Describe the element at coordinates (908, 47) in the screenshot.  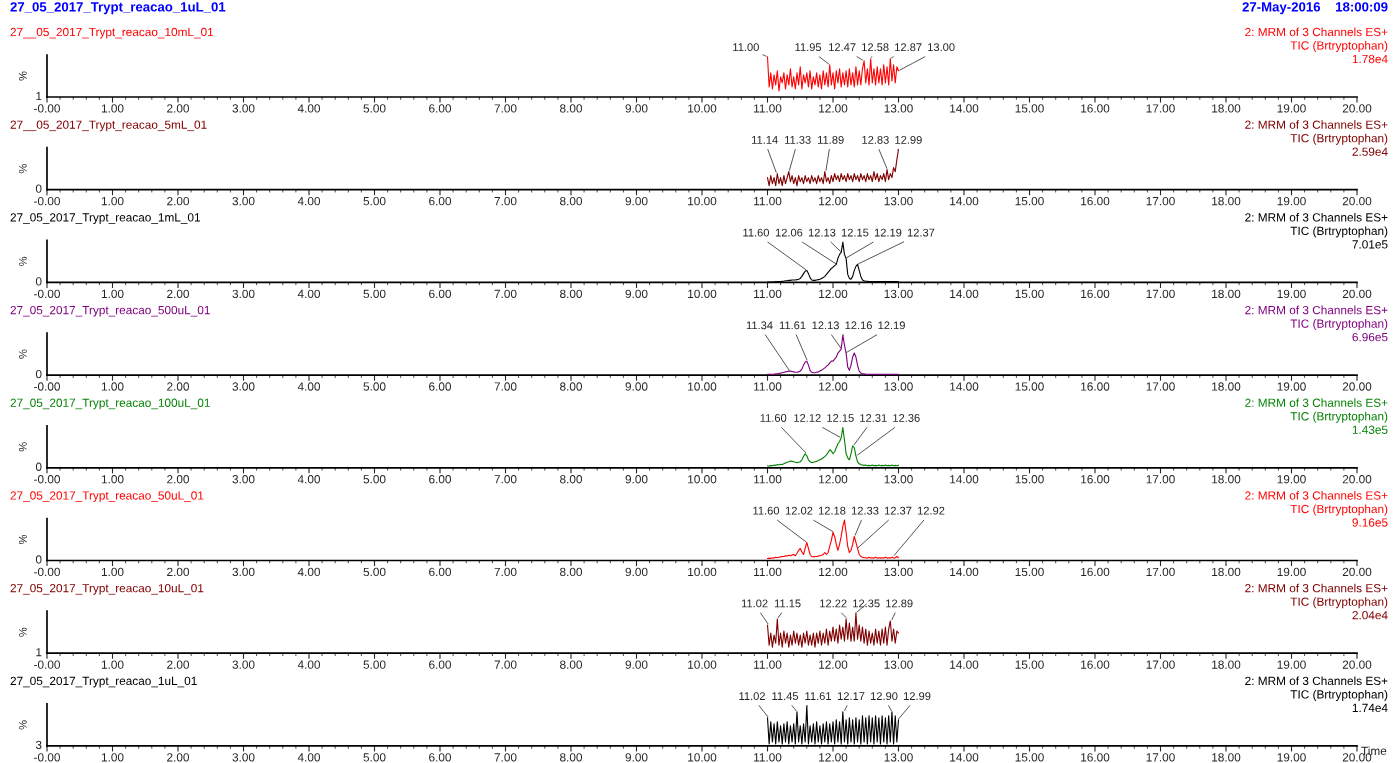
I see `annotation: 12.87` at that location.